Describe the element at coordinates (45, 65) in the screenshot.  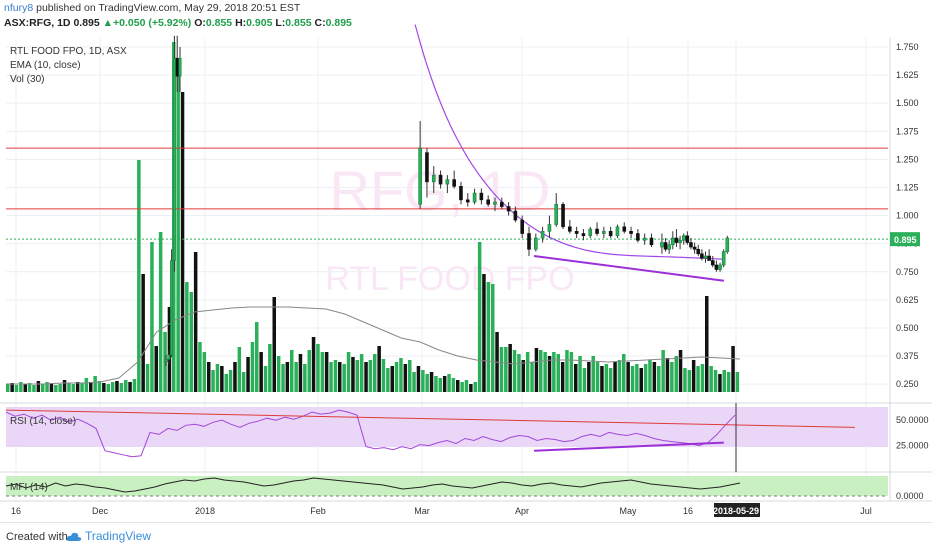
I see `legend-ema: EMA (10, close)` at that location.